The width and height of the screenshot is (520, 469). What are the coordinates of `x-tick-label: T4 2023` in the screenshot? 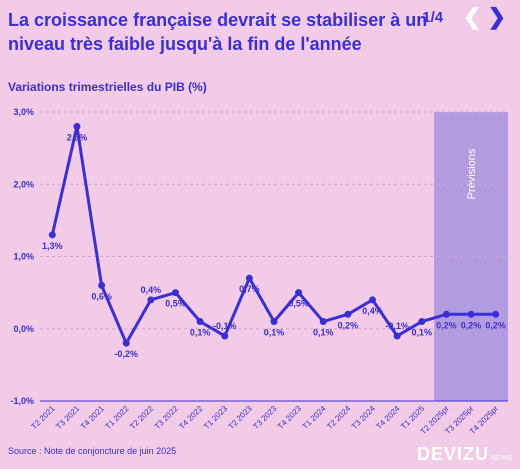 It's located at (290, 418).